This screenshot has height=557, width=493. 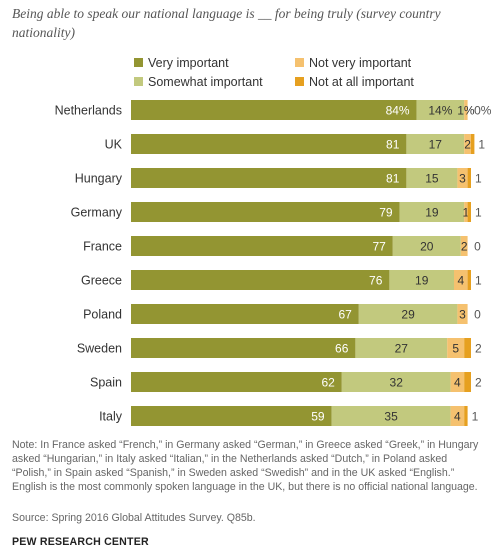 I want to click on bar-not-at-all-important-sweden, so click(x=467, y=348).